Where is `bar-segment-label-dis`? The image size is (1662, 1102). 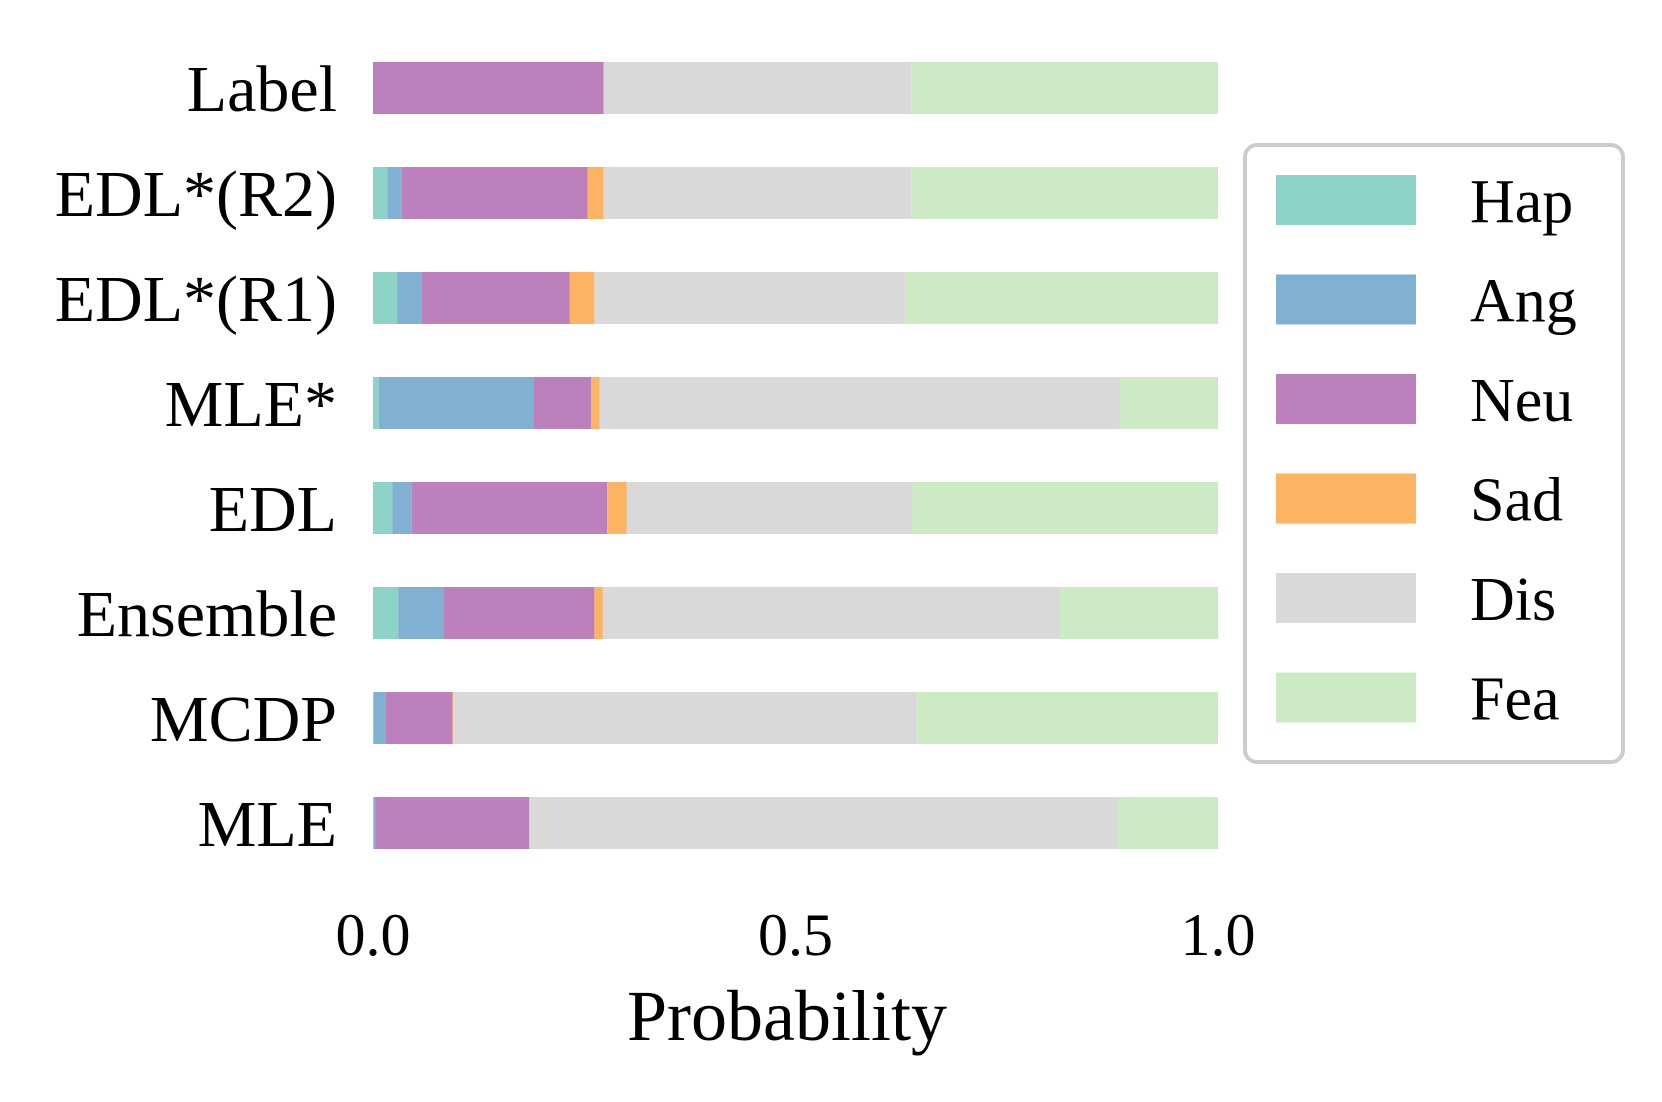 bar-segment-label-dis is located at coordinates (757, 88).